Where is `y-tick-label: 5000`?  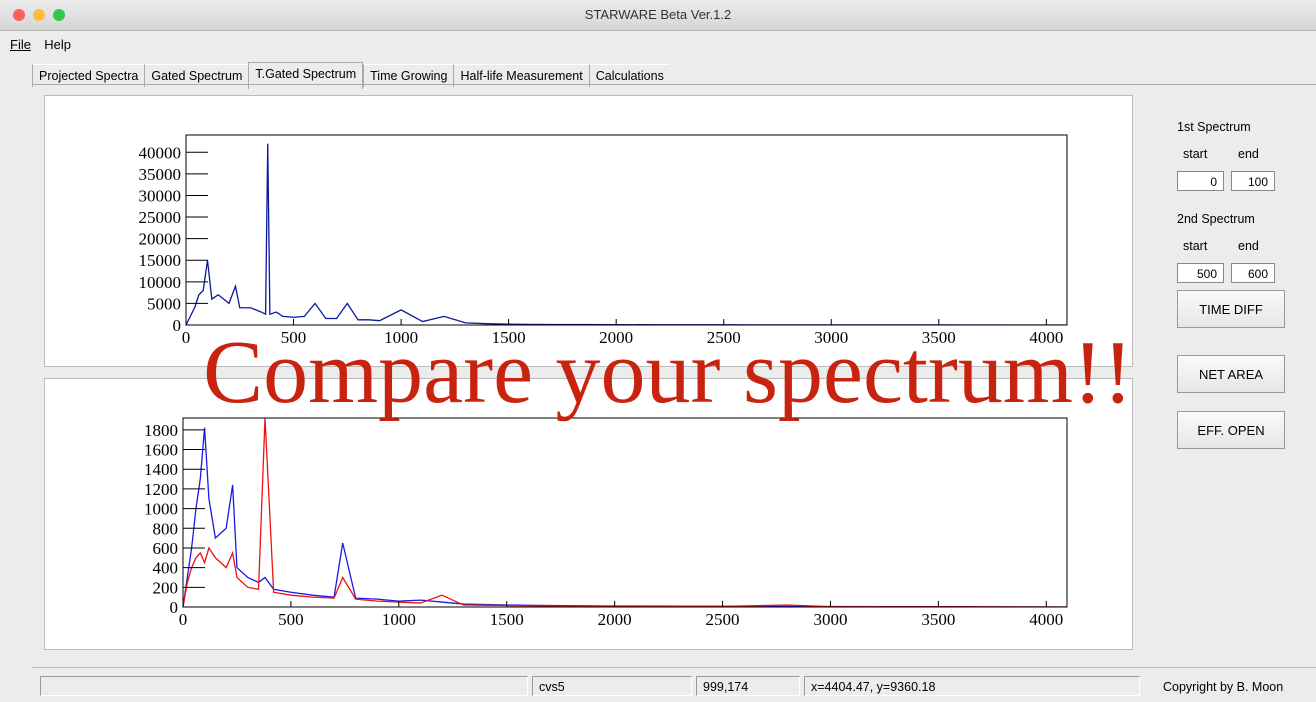 y-tick-label: 5000 is located at coordinates (164, 303).